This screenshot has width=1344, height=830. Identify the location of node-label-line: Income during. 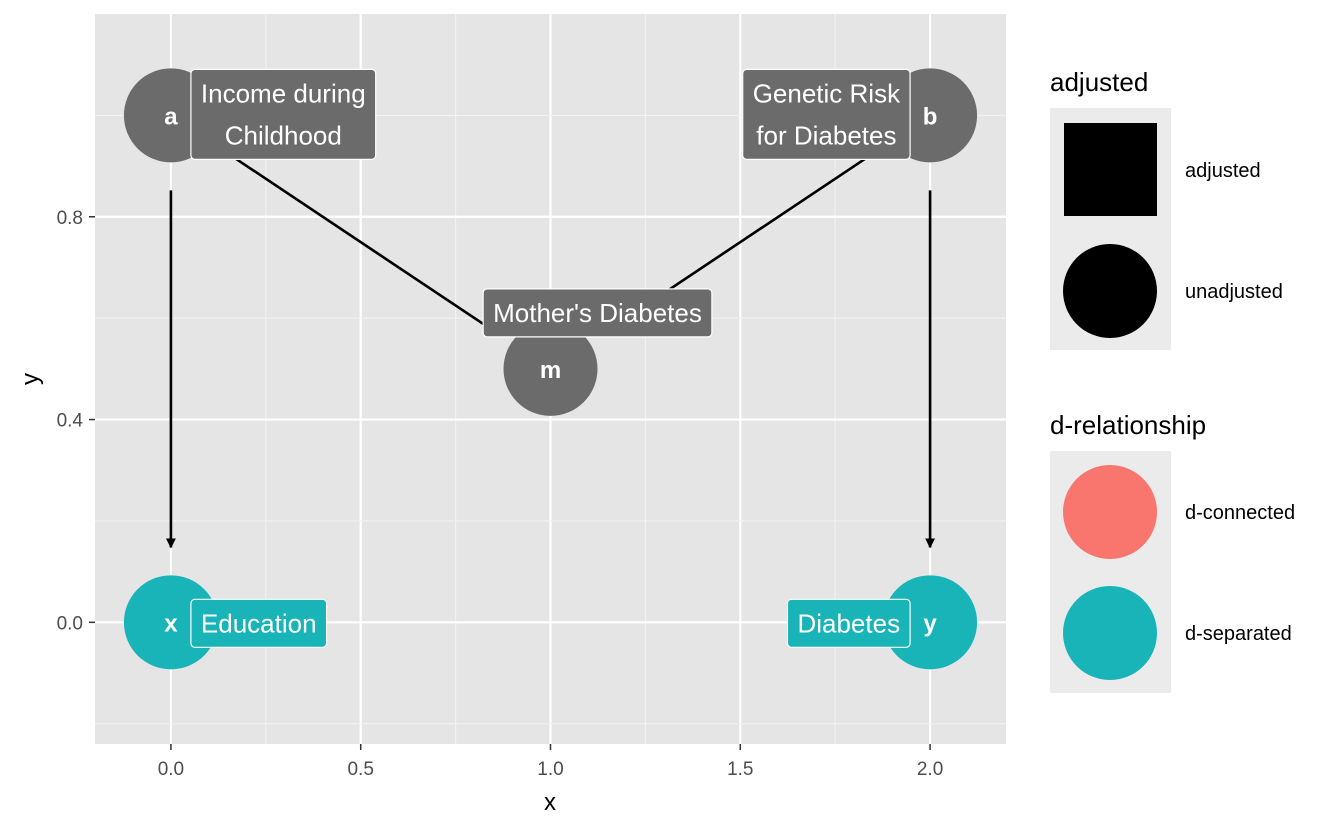
(283, 93).